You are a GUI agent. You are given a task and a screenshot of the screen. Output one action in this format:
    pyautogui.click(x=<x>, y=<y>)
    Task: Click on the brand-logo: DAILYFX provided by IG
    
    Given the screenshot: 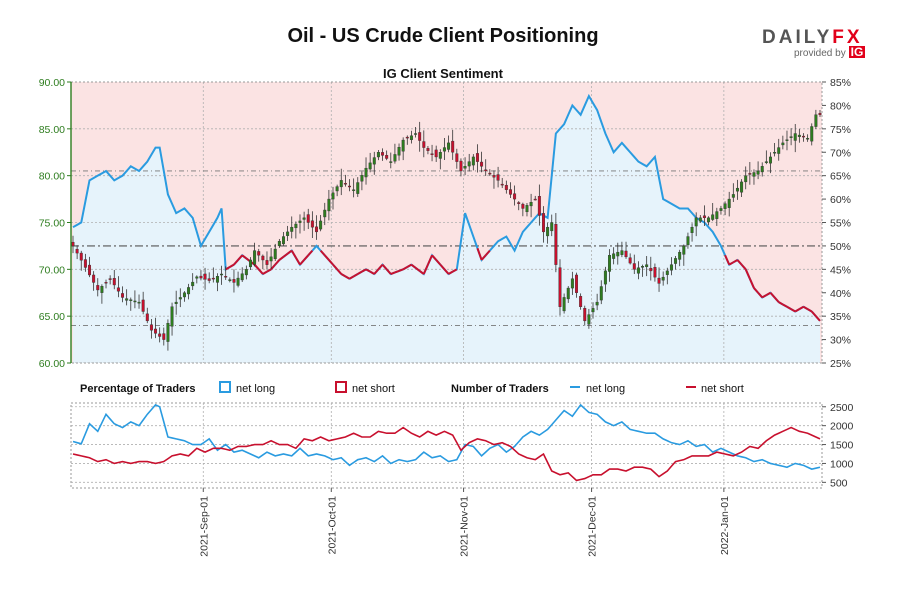 What is the action you would take?
    pyautogui.click(x=813, y=43)
    